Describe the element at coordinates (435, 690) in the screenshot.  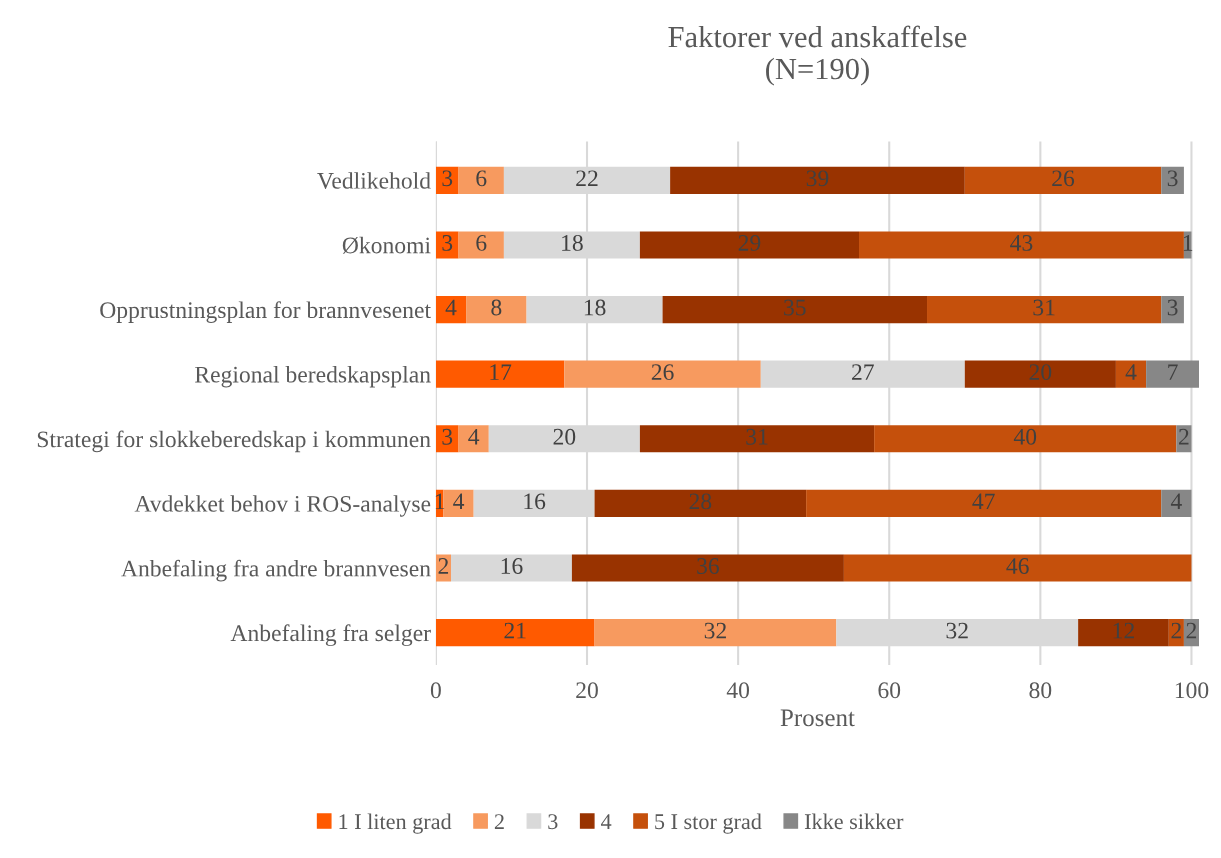
I see `x-tick-label: 0` at that location.